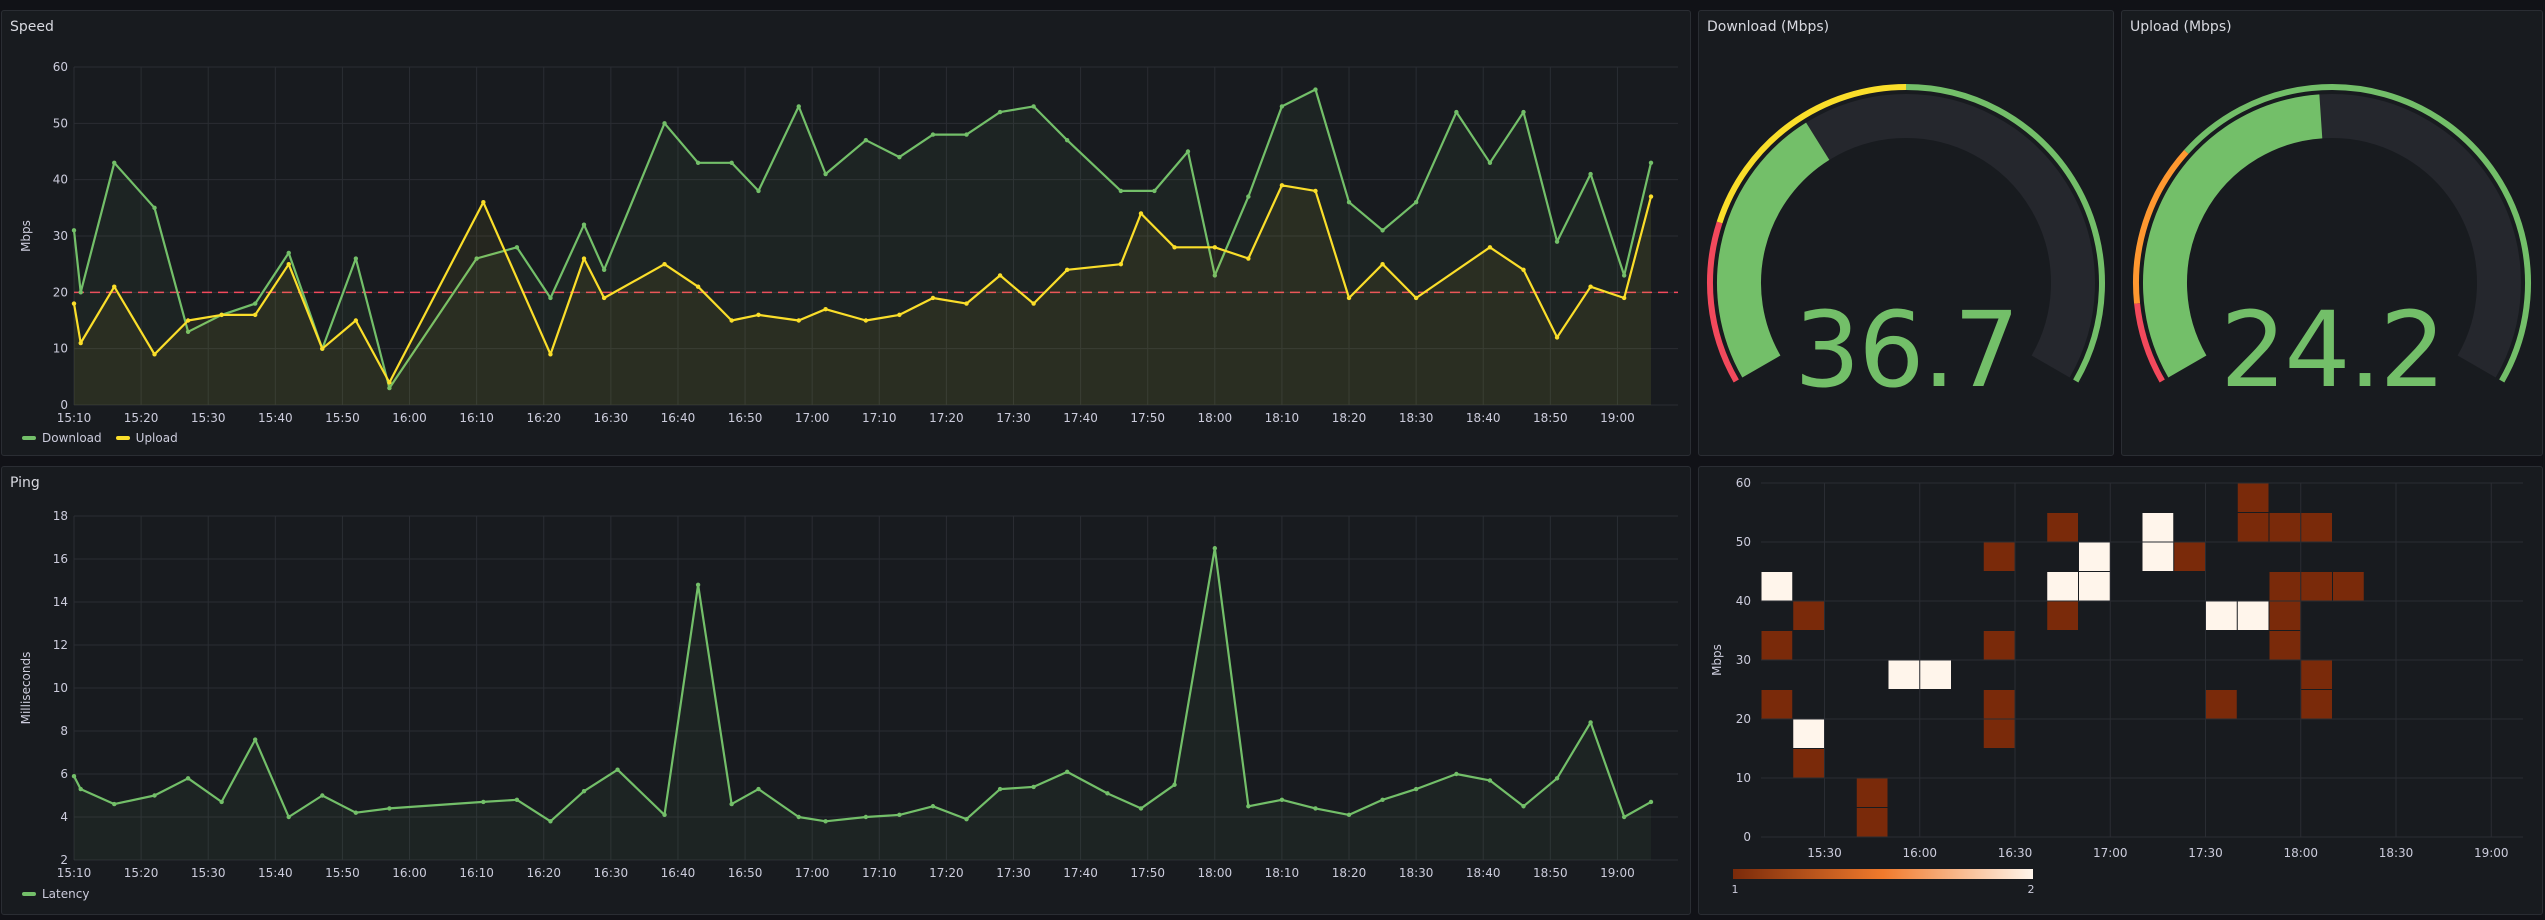  What do you see at coordinates (26, 236) in the screenshot?
I see `y-axis-label: Mbps` at bounding box center [26, 236].